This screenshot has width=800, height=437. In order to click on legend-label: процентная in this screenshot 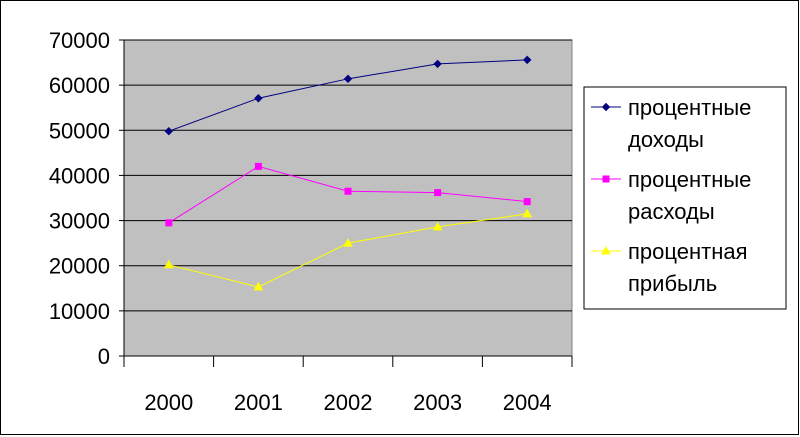, I will do `click(688, 251)`.